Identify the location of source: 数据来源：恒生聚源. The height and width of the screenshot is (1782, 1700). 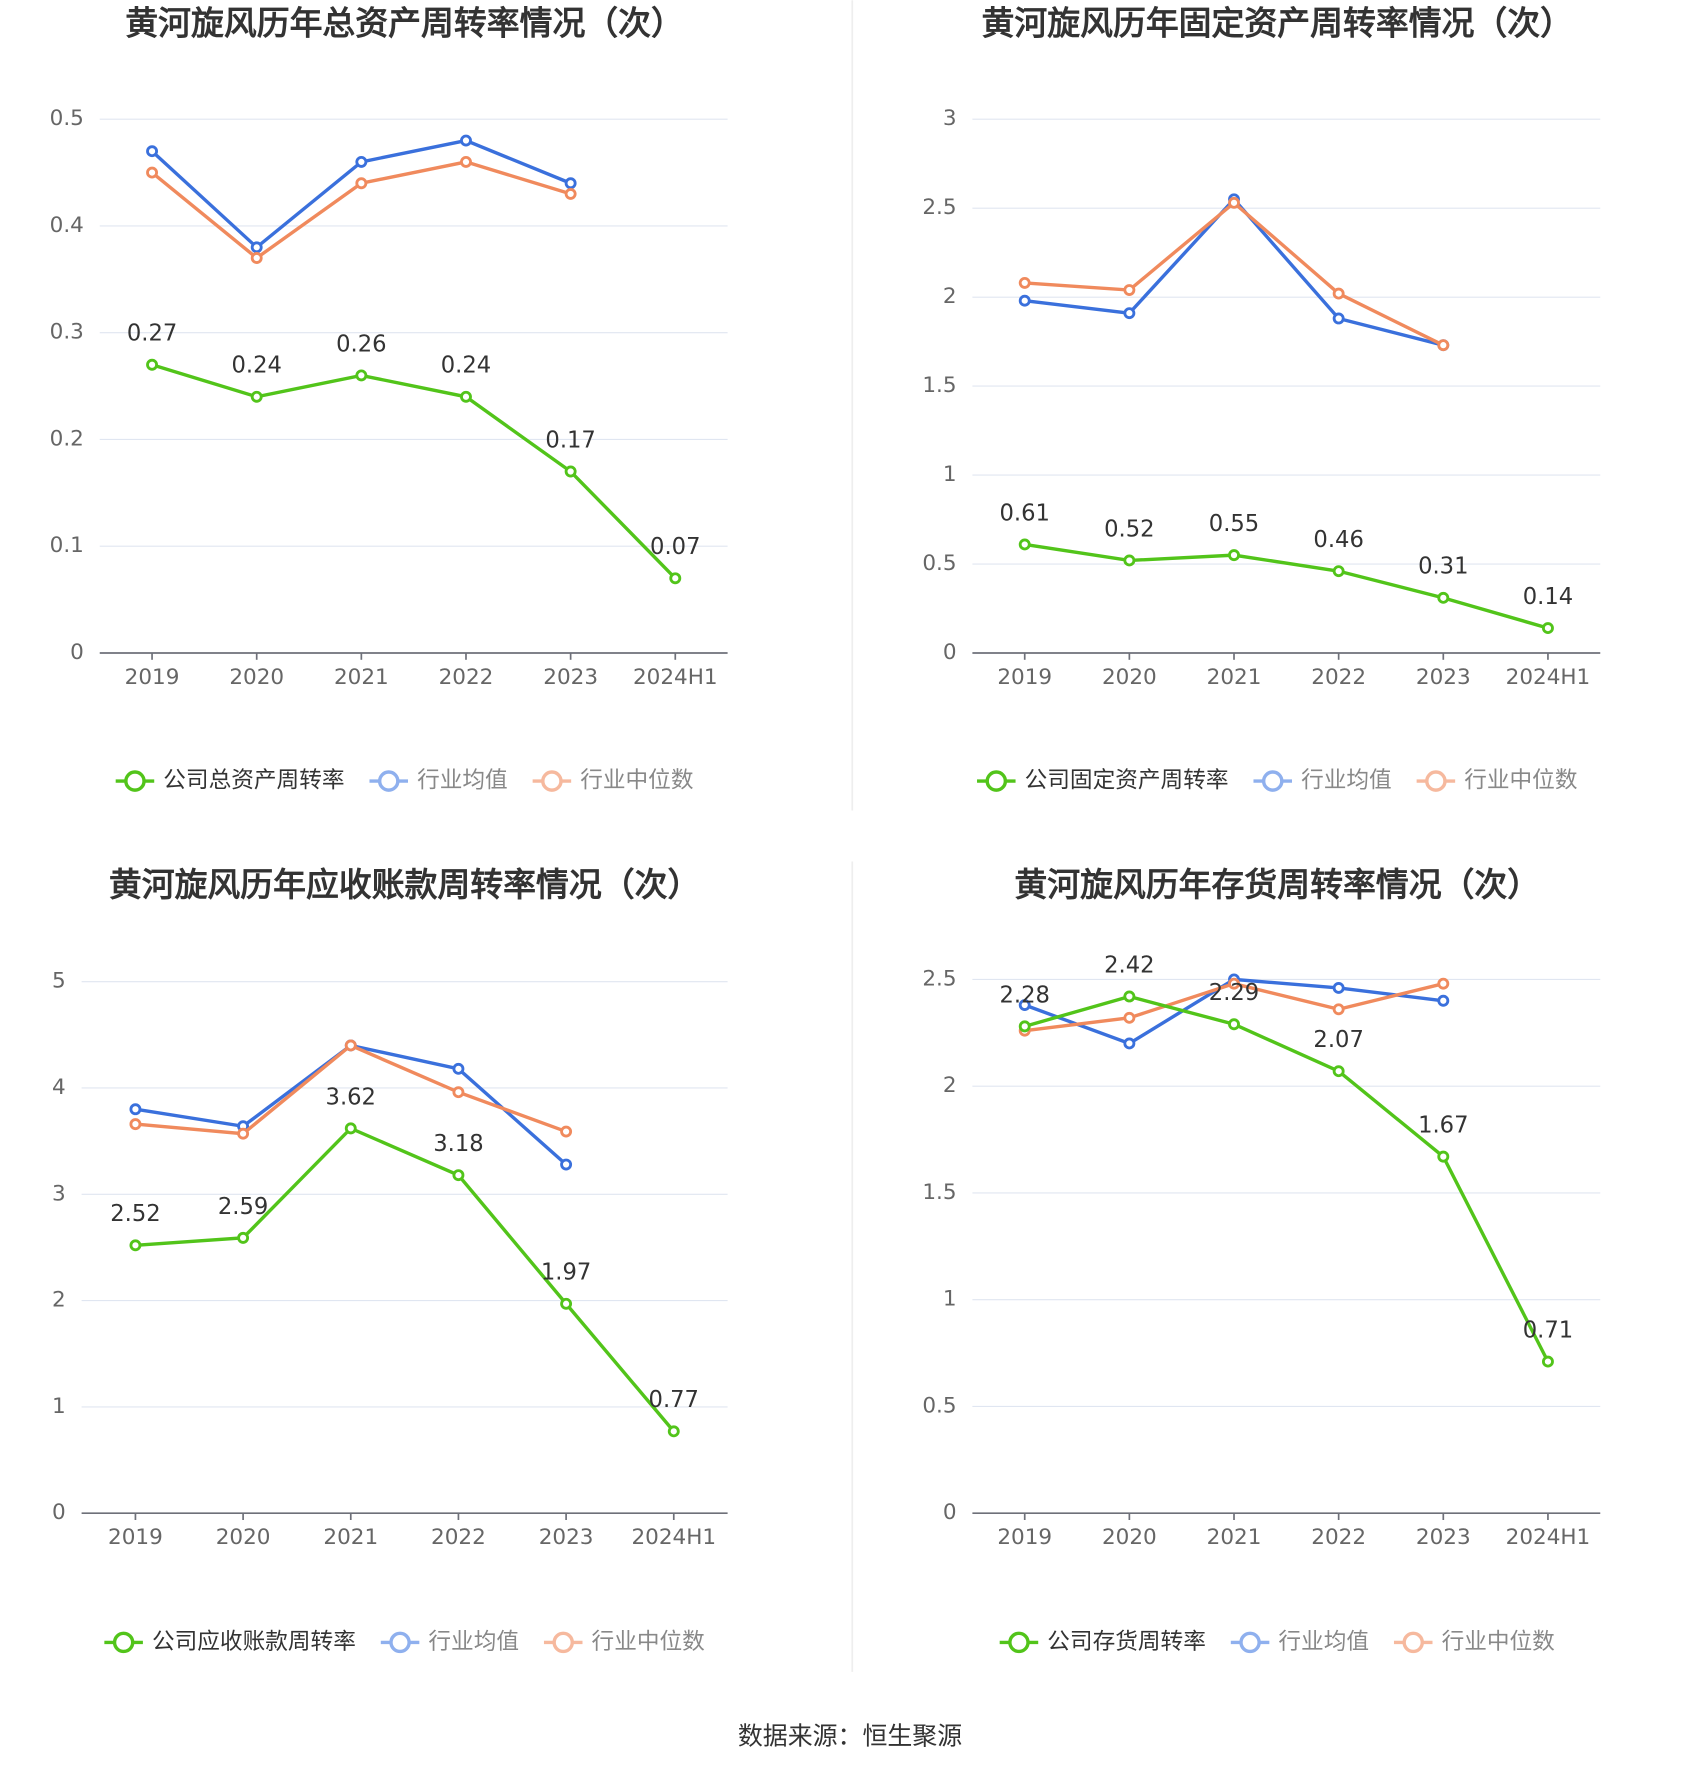
(850, 1736).